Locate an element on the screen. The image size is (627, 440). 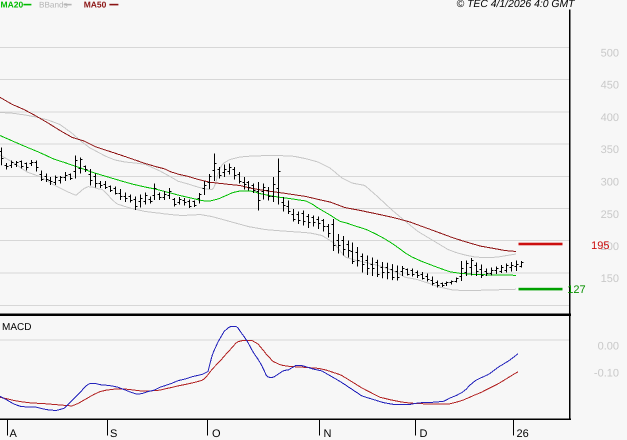
svg-text: A is located at coordinates (14, 434).